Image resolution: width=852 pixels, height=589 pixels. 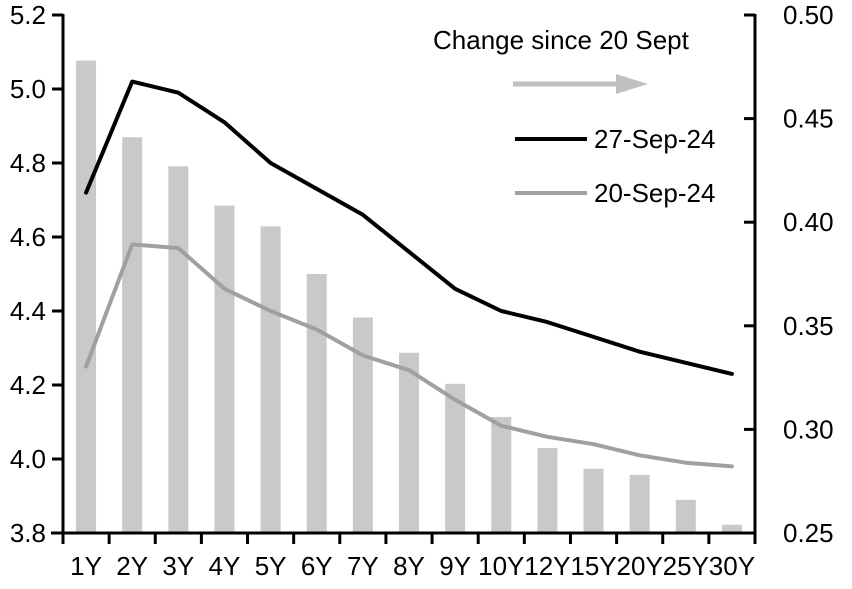 What do you see at coordinates (317, 566) in the screenshot?
I see `x-axis-category-label: 6Y` at bounding box center [317, 566].